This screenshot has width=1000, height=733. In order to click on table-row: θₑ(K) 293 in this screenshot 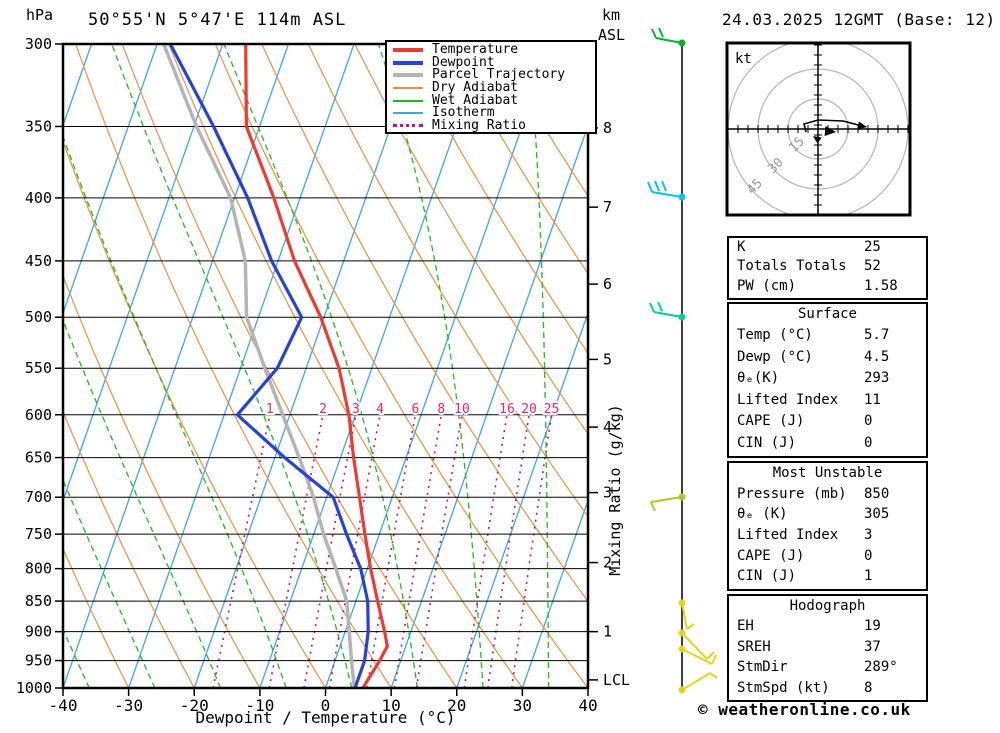, I will do `click(827, 378)`.